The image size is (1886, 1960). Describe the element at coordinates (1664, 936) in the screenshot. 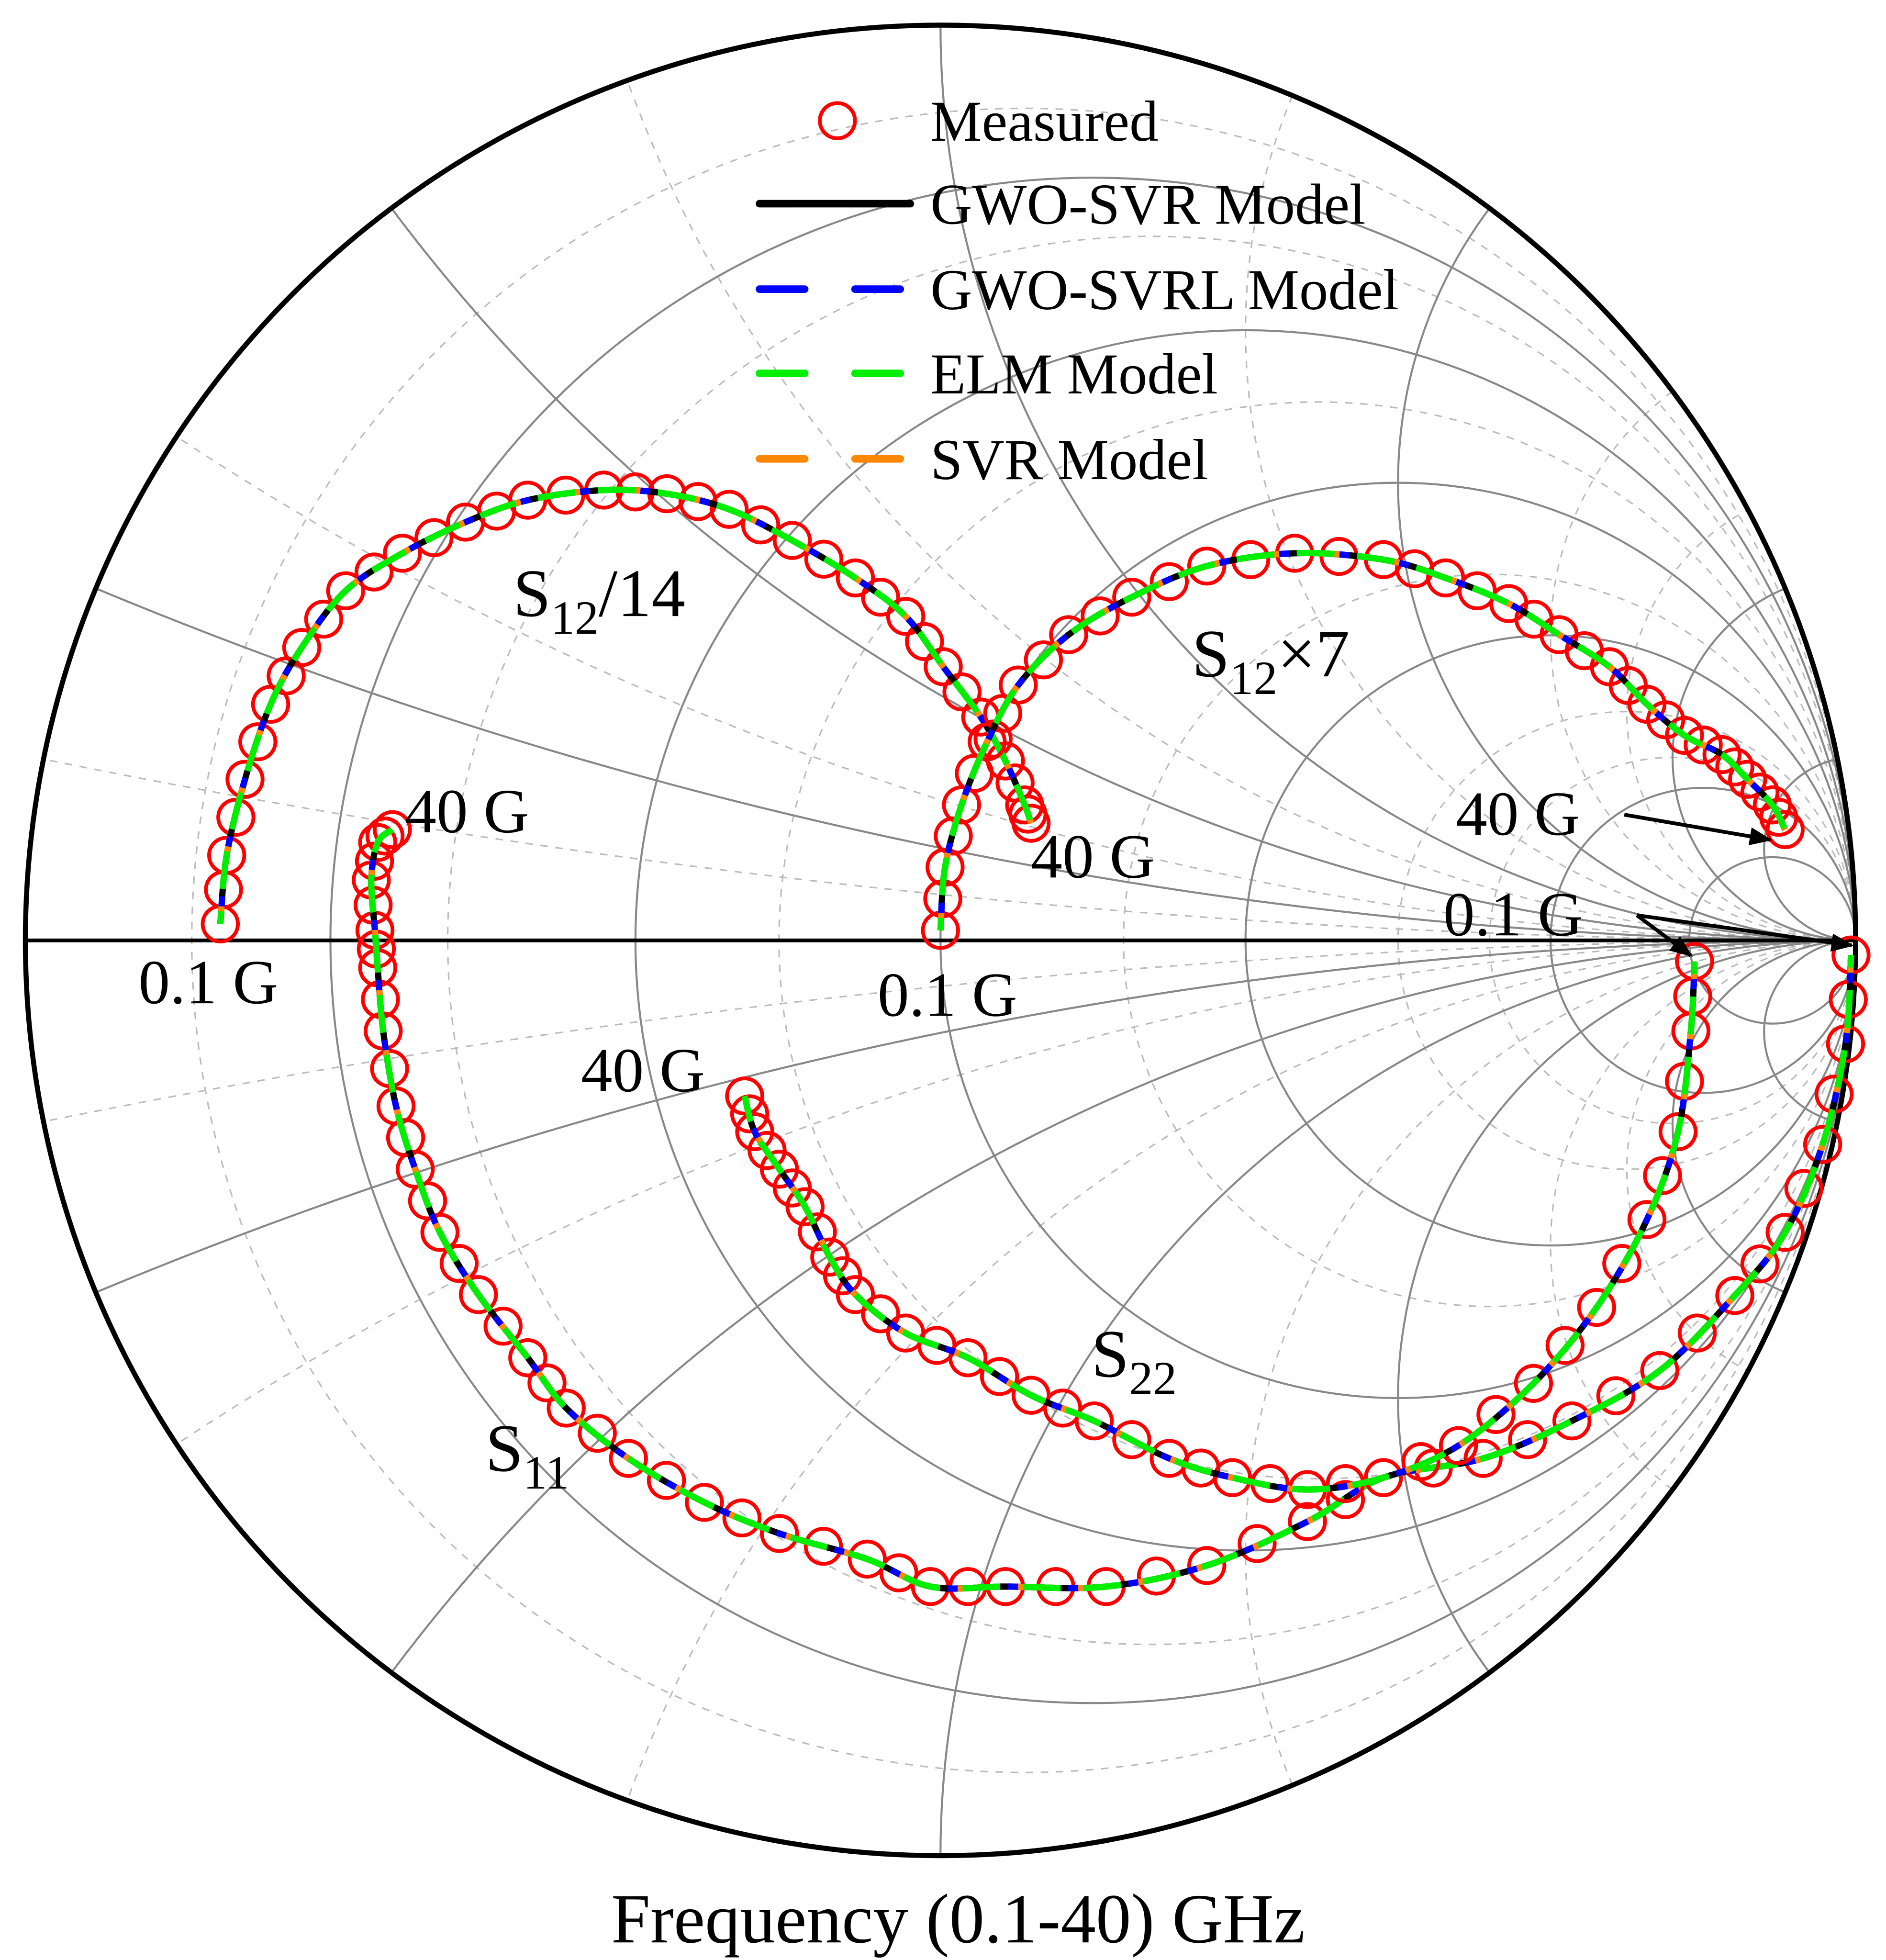

I see `arrow-0.1g-s22` at that location.